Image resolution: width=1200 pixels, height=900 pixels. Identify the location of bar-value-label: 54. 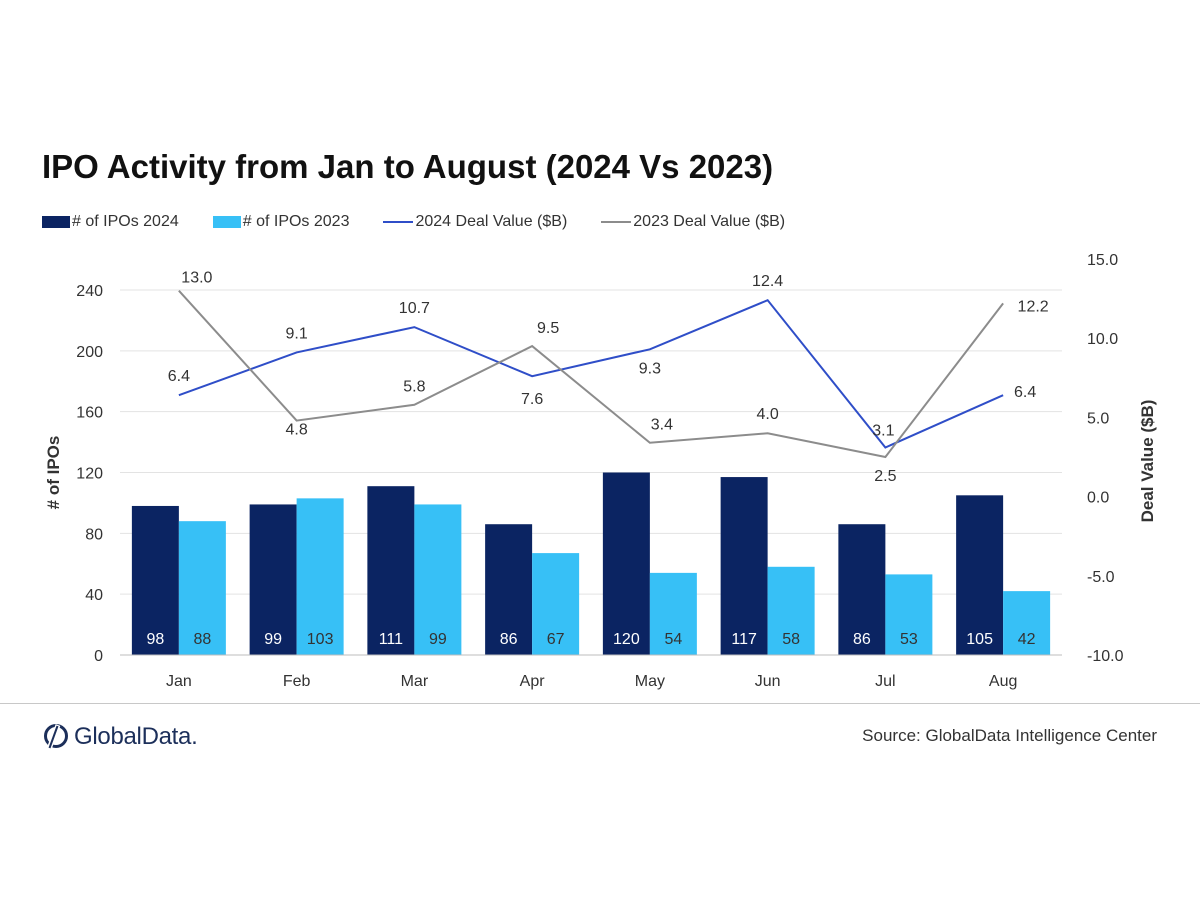
(673, 639).